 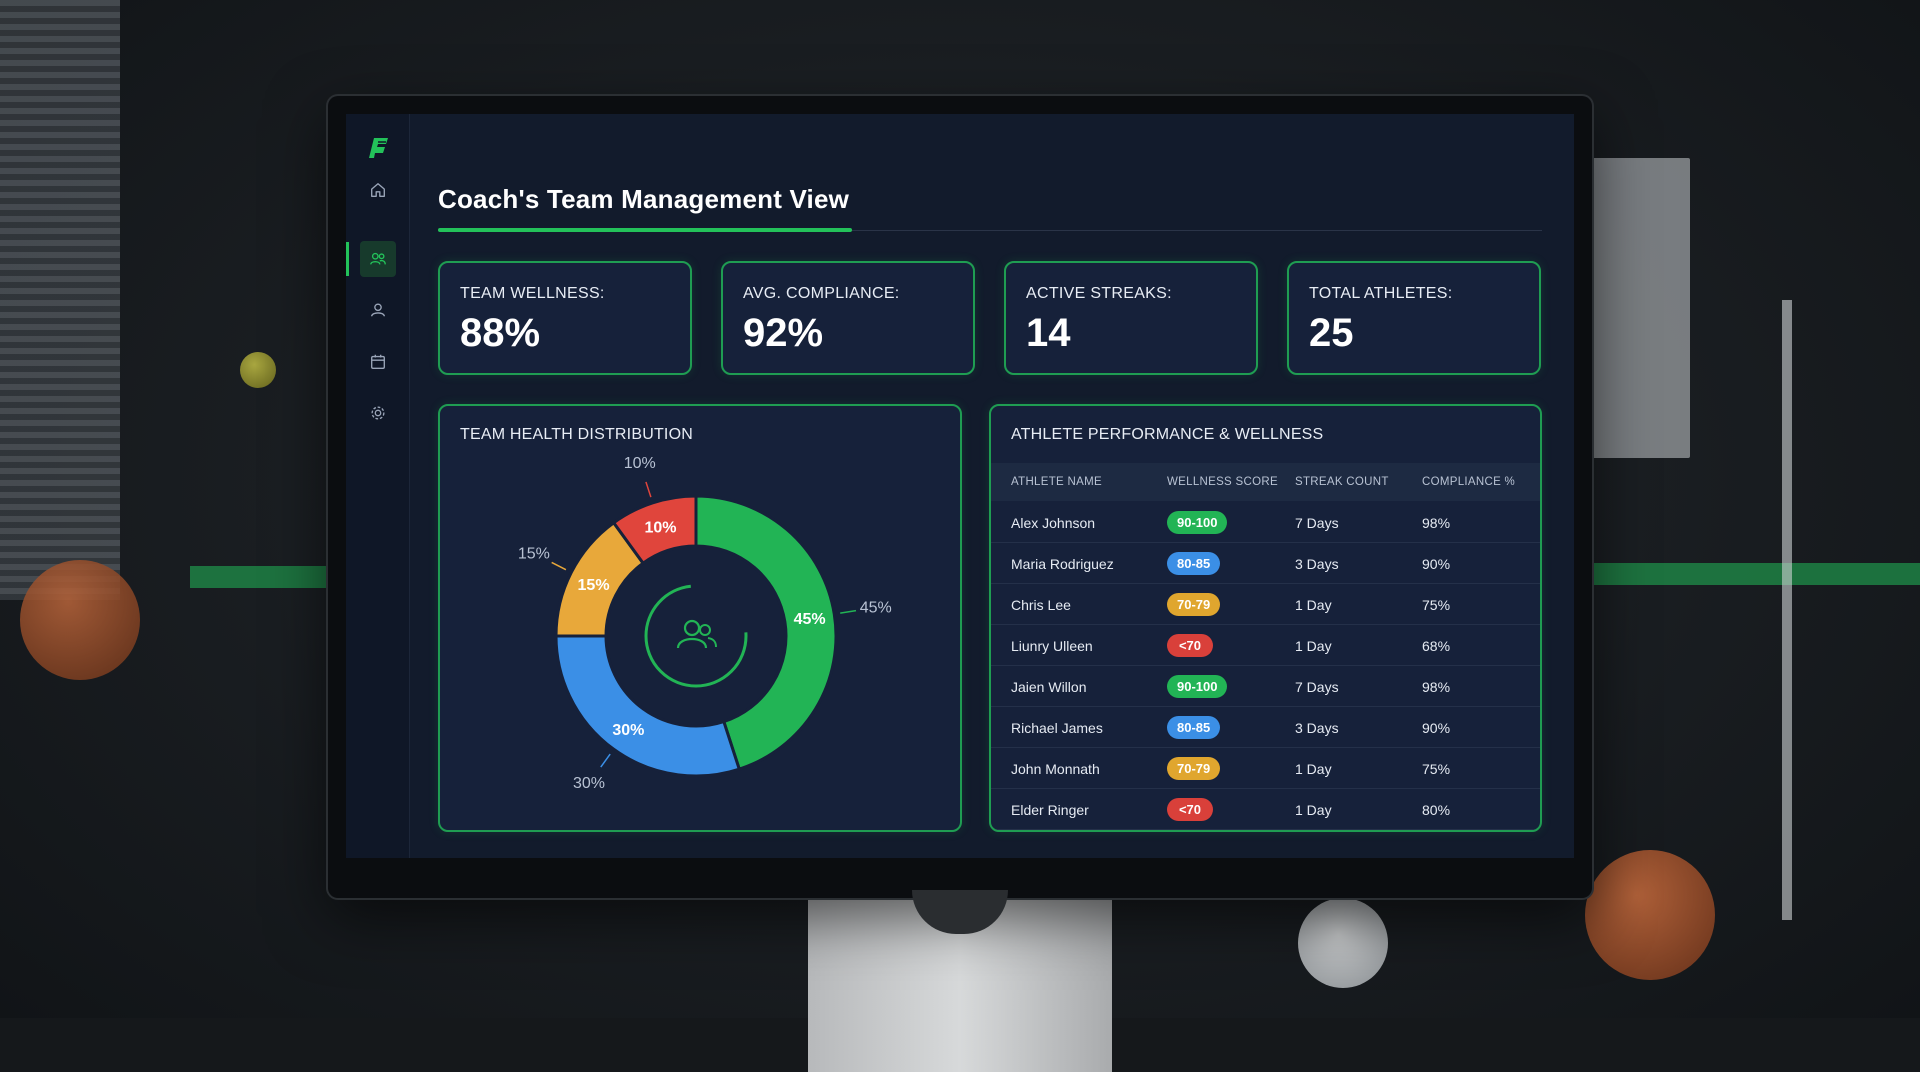 I want to click on column-header-streak-count: STREAK COUNT, so click(x=1342, y=482).